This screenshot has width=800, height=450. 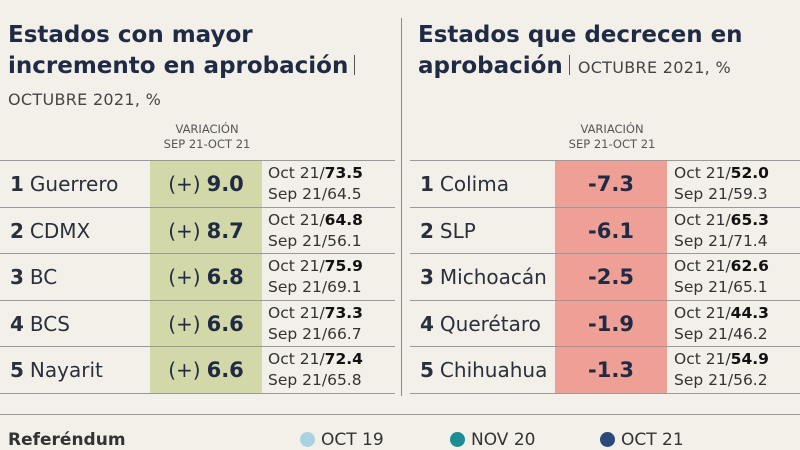 What do you see at coordinates (225, 370) in the screenshot?
I see `variation: 6.6` at bounding box center [225, 370].